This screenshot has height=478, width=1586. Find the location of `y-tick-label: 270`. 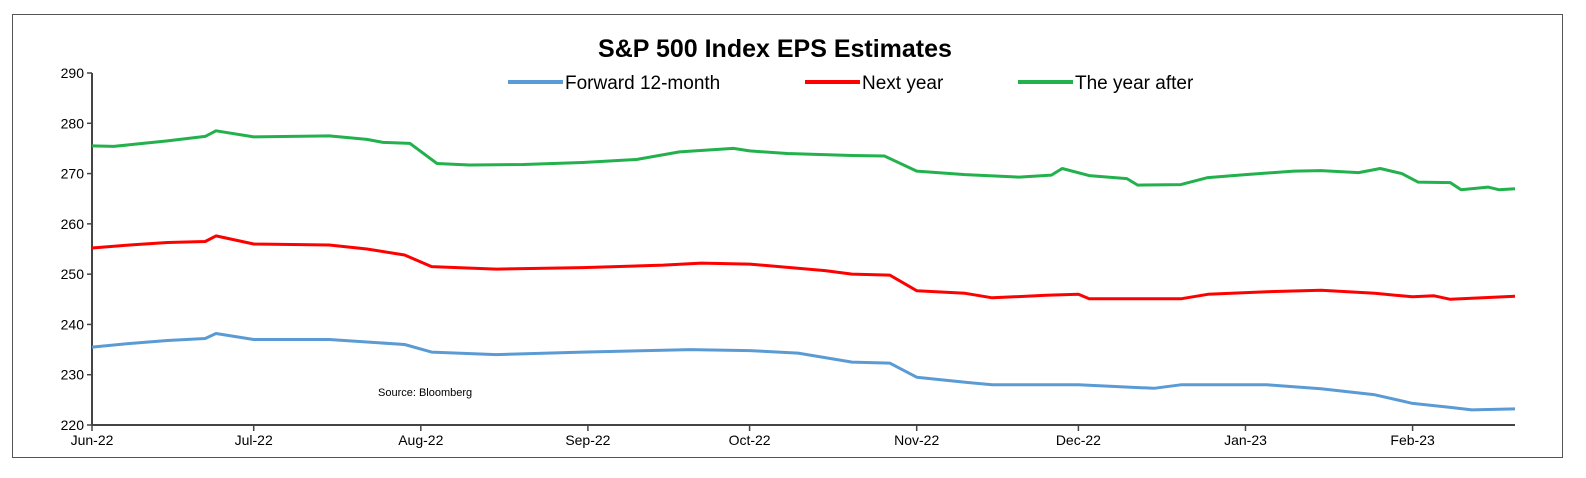

y-tick-label: 270 is located at coordinates (73, 174).